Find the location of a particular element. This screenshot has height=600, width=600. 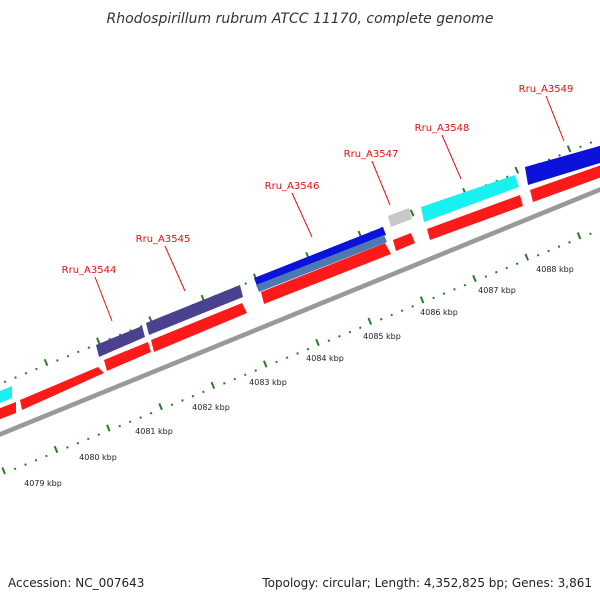

gene-feature-rru-a3544 is located at coordinates (120, 341).